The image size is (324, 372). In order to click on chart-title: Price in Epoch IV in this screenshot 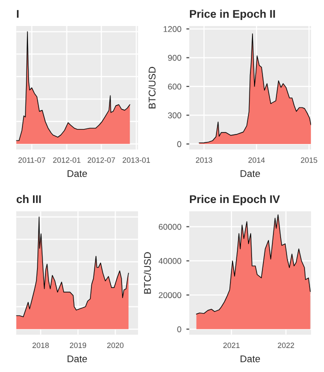, I will do `click(235, 200)`.